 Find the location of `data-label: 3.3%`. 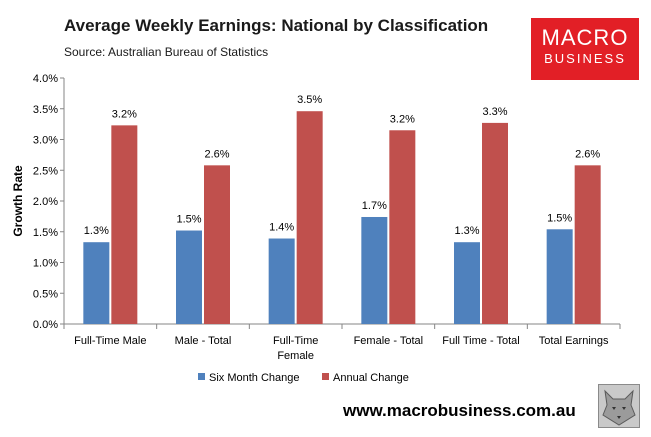

data-label: 3.3% is located at coordinates (494, 112).